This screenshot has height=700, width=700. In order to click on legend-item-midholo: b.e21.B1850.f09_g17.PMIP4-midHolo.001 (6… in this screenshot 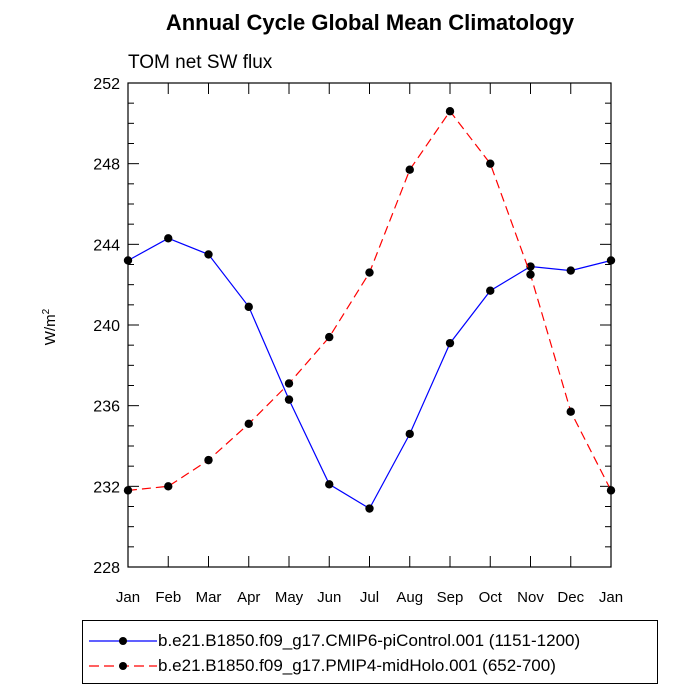, I will do `click(370, 666)`.